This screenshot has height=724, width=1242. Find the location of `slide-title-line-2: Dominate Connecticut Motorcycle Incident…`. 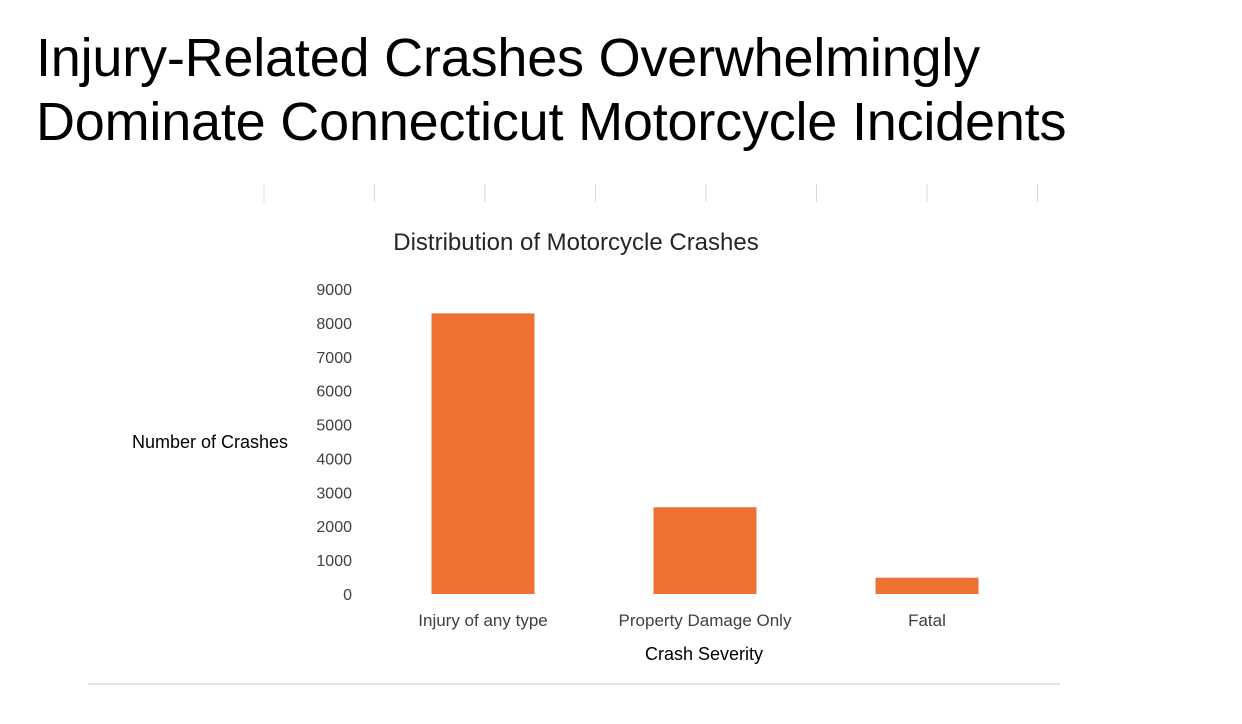

slide-title-line-2: Dominate Connecticut Motorcycle Incident… is located at coordinates (551, 122).